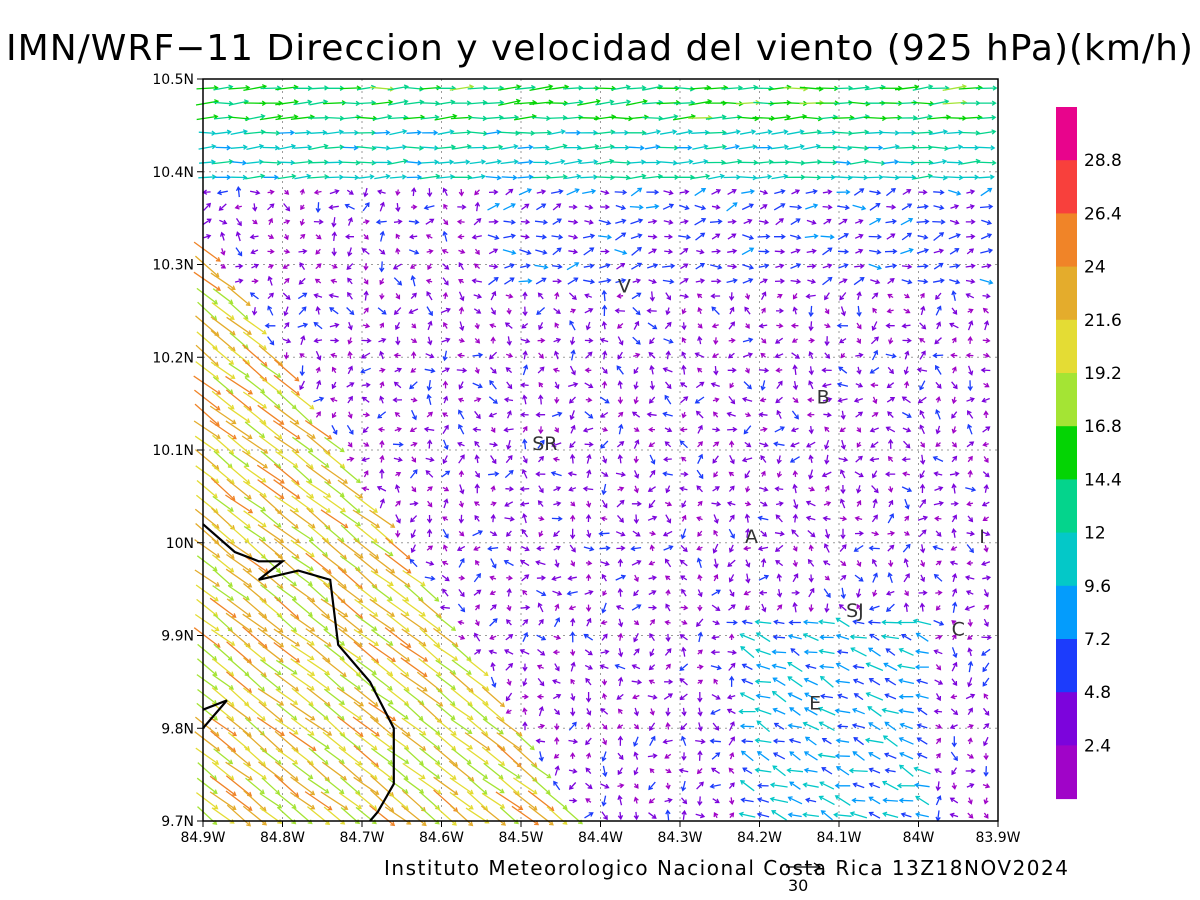 Image resolution: width=1200 pixels, height=900 pixels. I want to click on x-tick-label: 84.2W, so click(759, 838).